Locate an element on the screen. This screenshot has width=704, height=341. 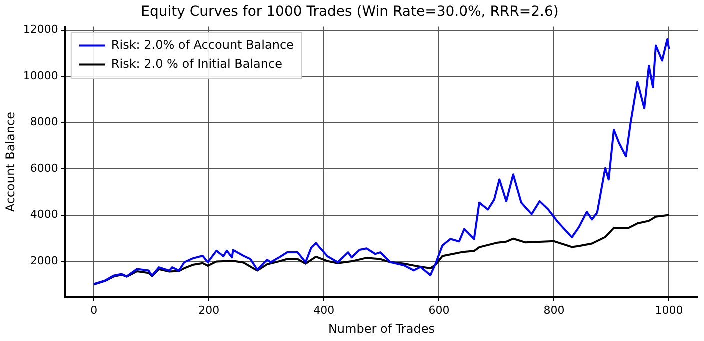
legend-label: Risk: 2.0% of Account Balance is located at coordinates (202, 45).